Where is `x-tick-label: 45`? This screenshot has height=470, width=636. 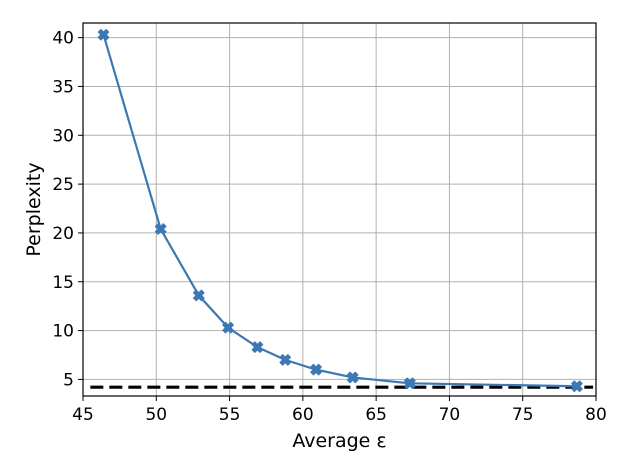 x-tick-label: 45 is located at coordinates (83, 415).